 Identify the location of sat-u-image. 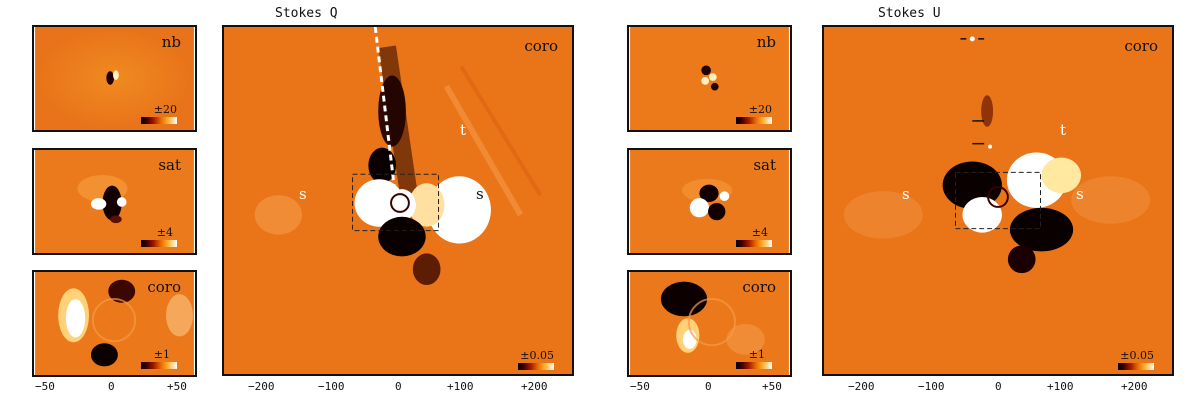
(709, 201).